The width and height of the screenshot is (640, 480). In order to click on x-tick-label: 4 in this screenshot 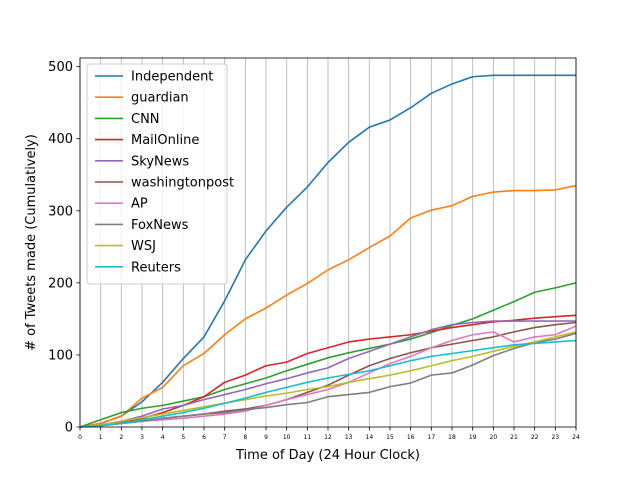, I will do `click(163, 437)`.